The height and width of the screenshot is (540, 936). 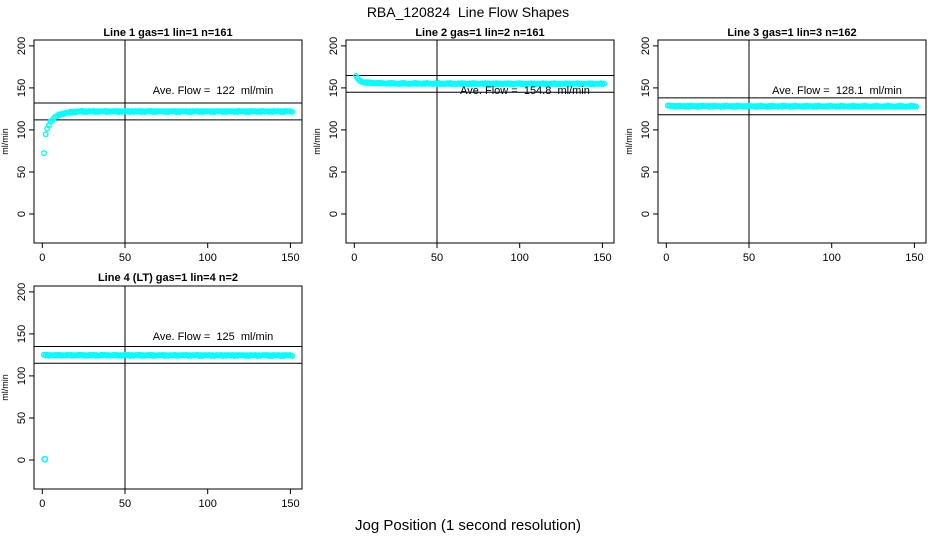 What do you see at coordinates (792, 33) in the screenshot?
I see `panel-title-line3: Line 3 gas=1 lin=3 n=162` at bounding box center [792, 33].